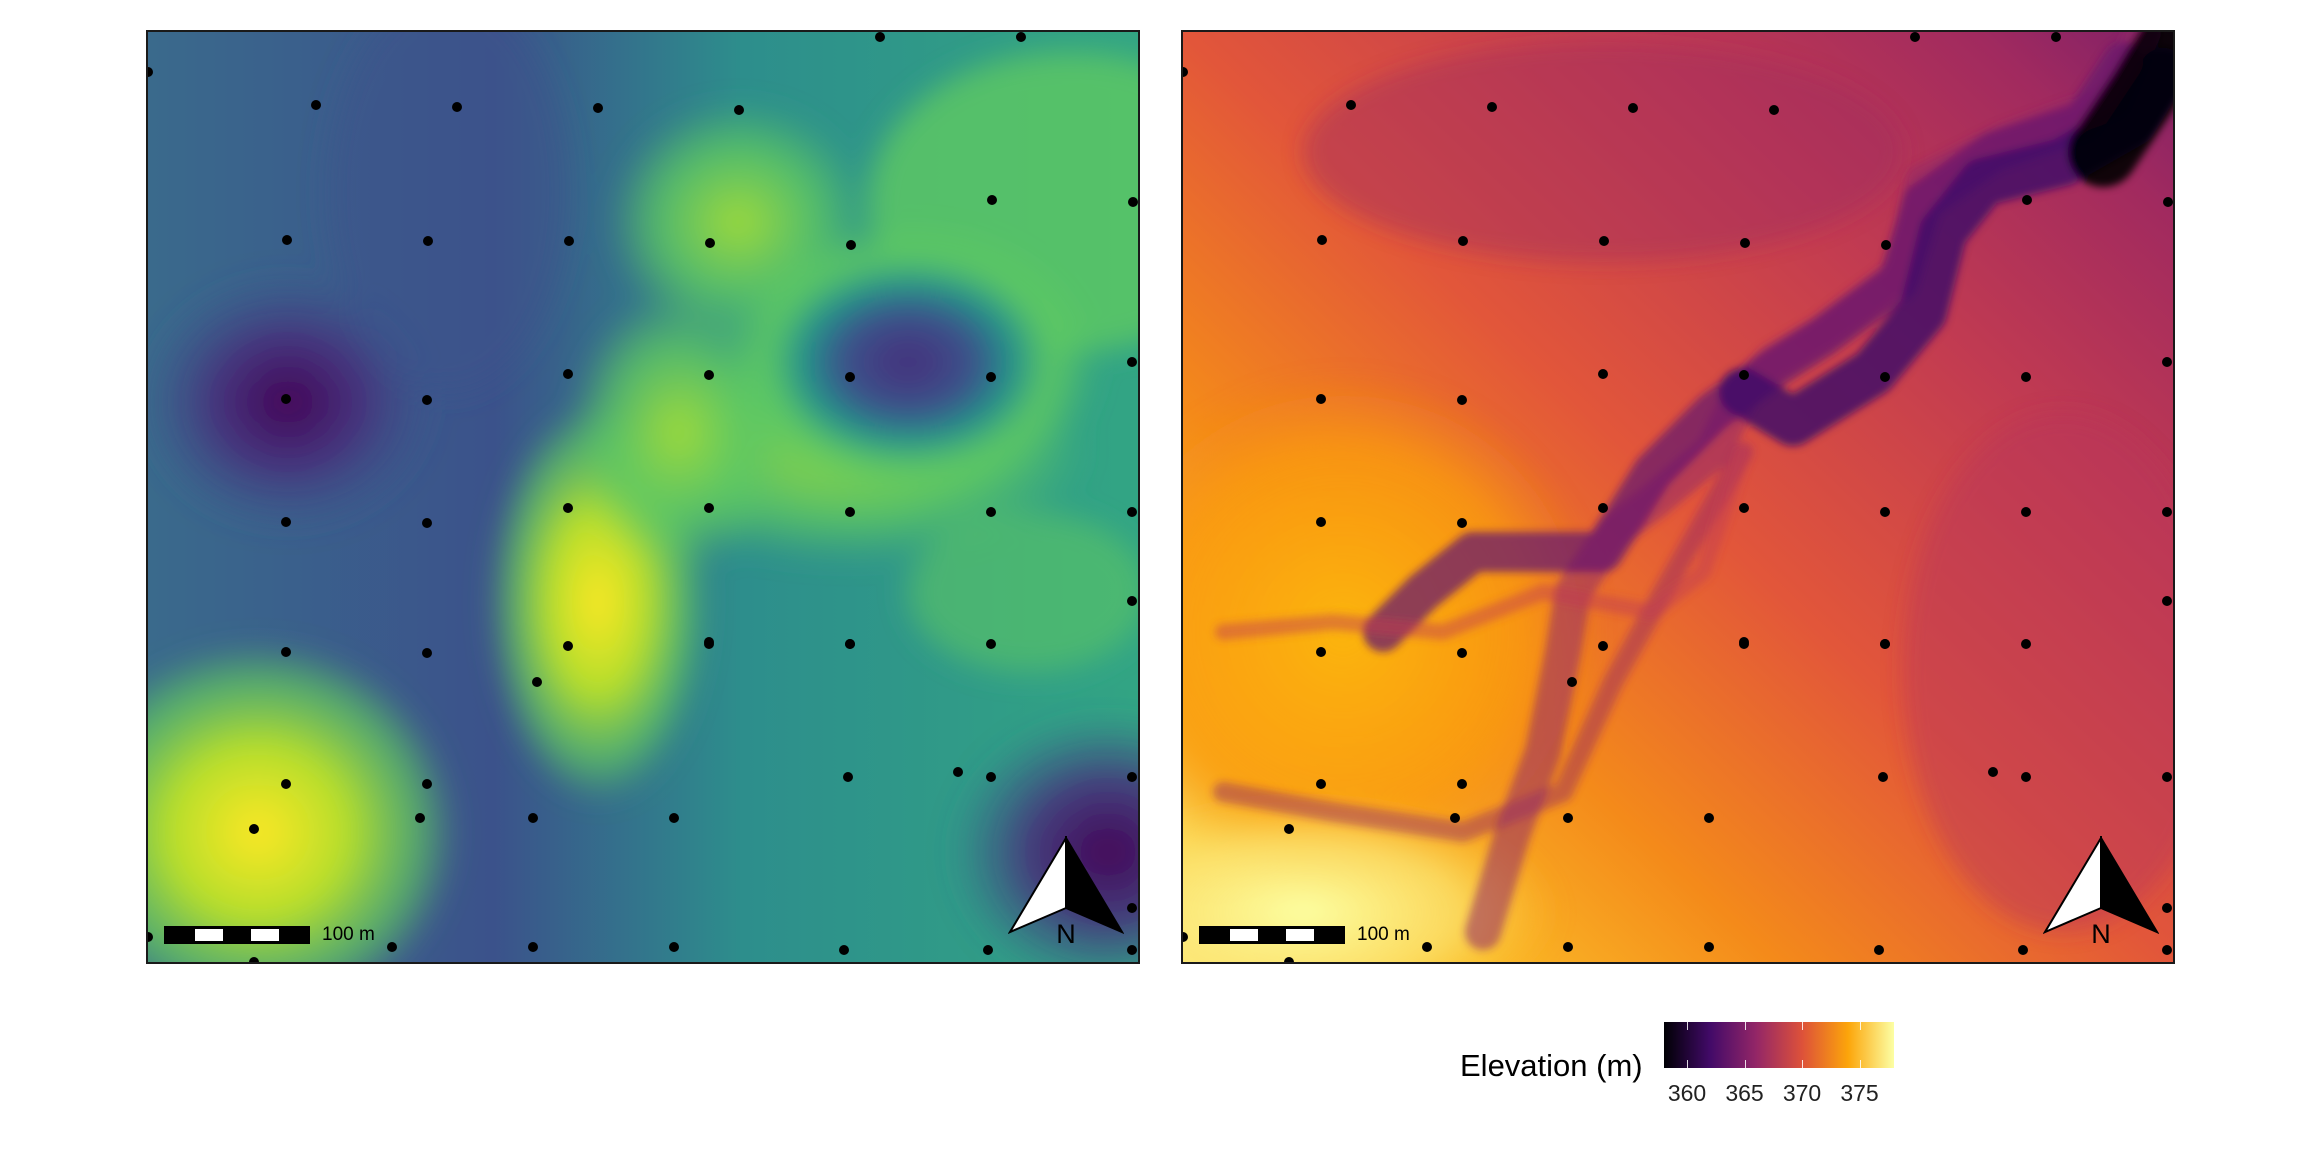 This screenshot has height=1152, width=2304. Describe the element at coordinates (1779, 1045) in the screenshot. I see `legend-colorbar` at that location.